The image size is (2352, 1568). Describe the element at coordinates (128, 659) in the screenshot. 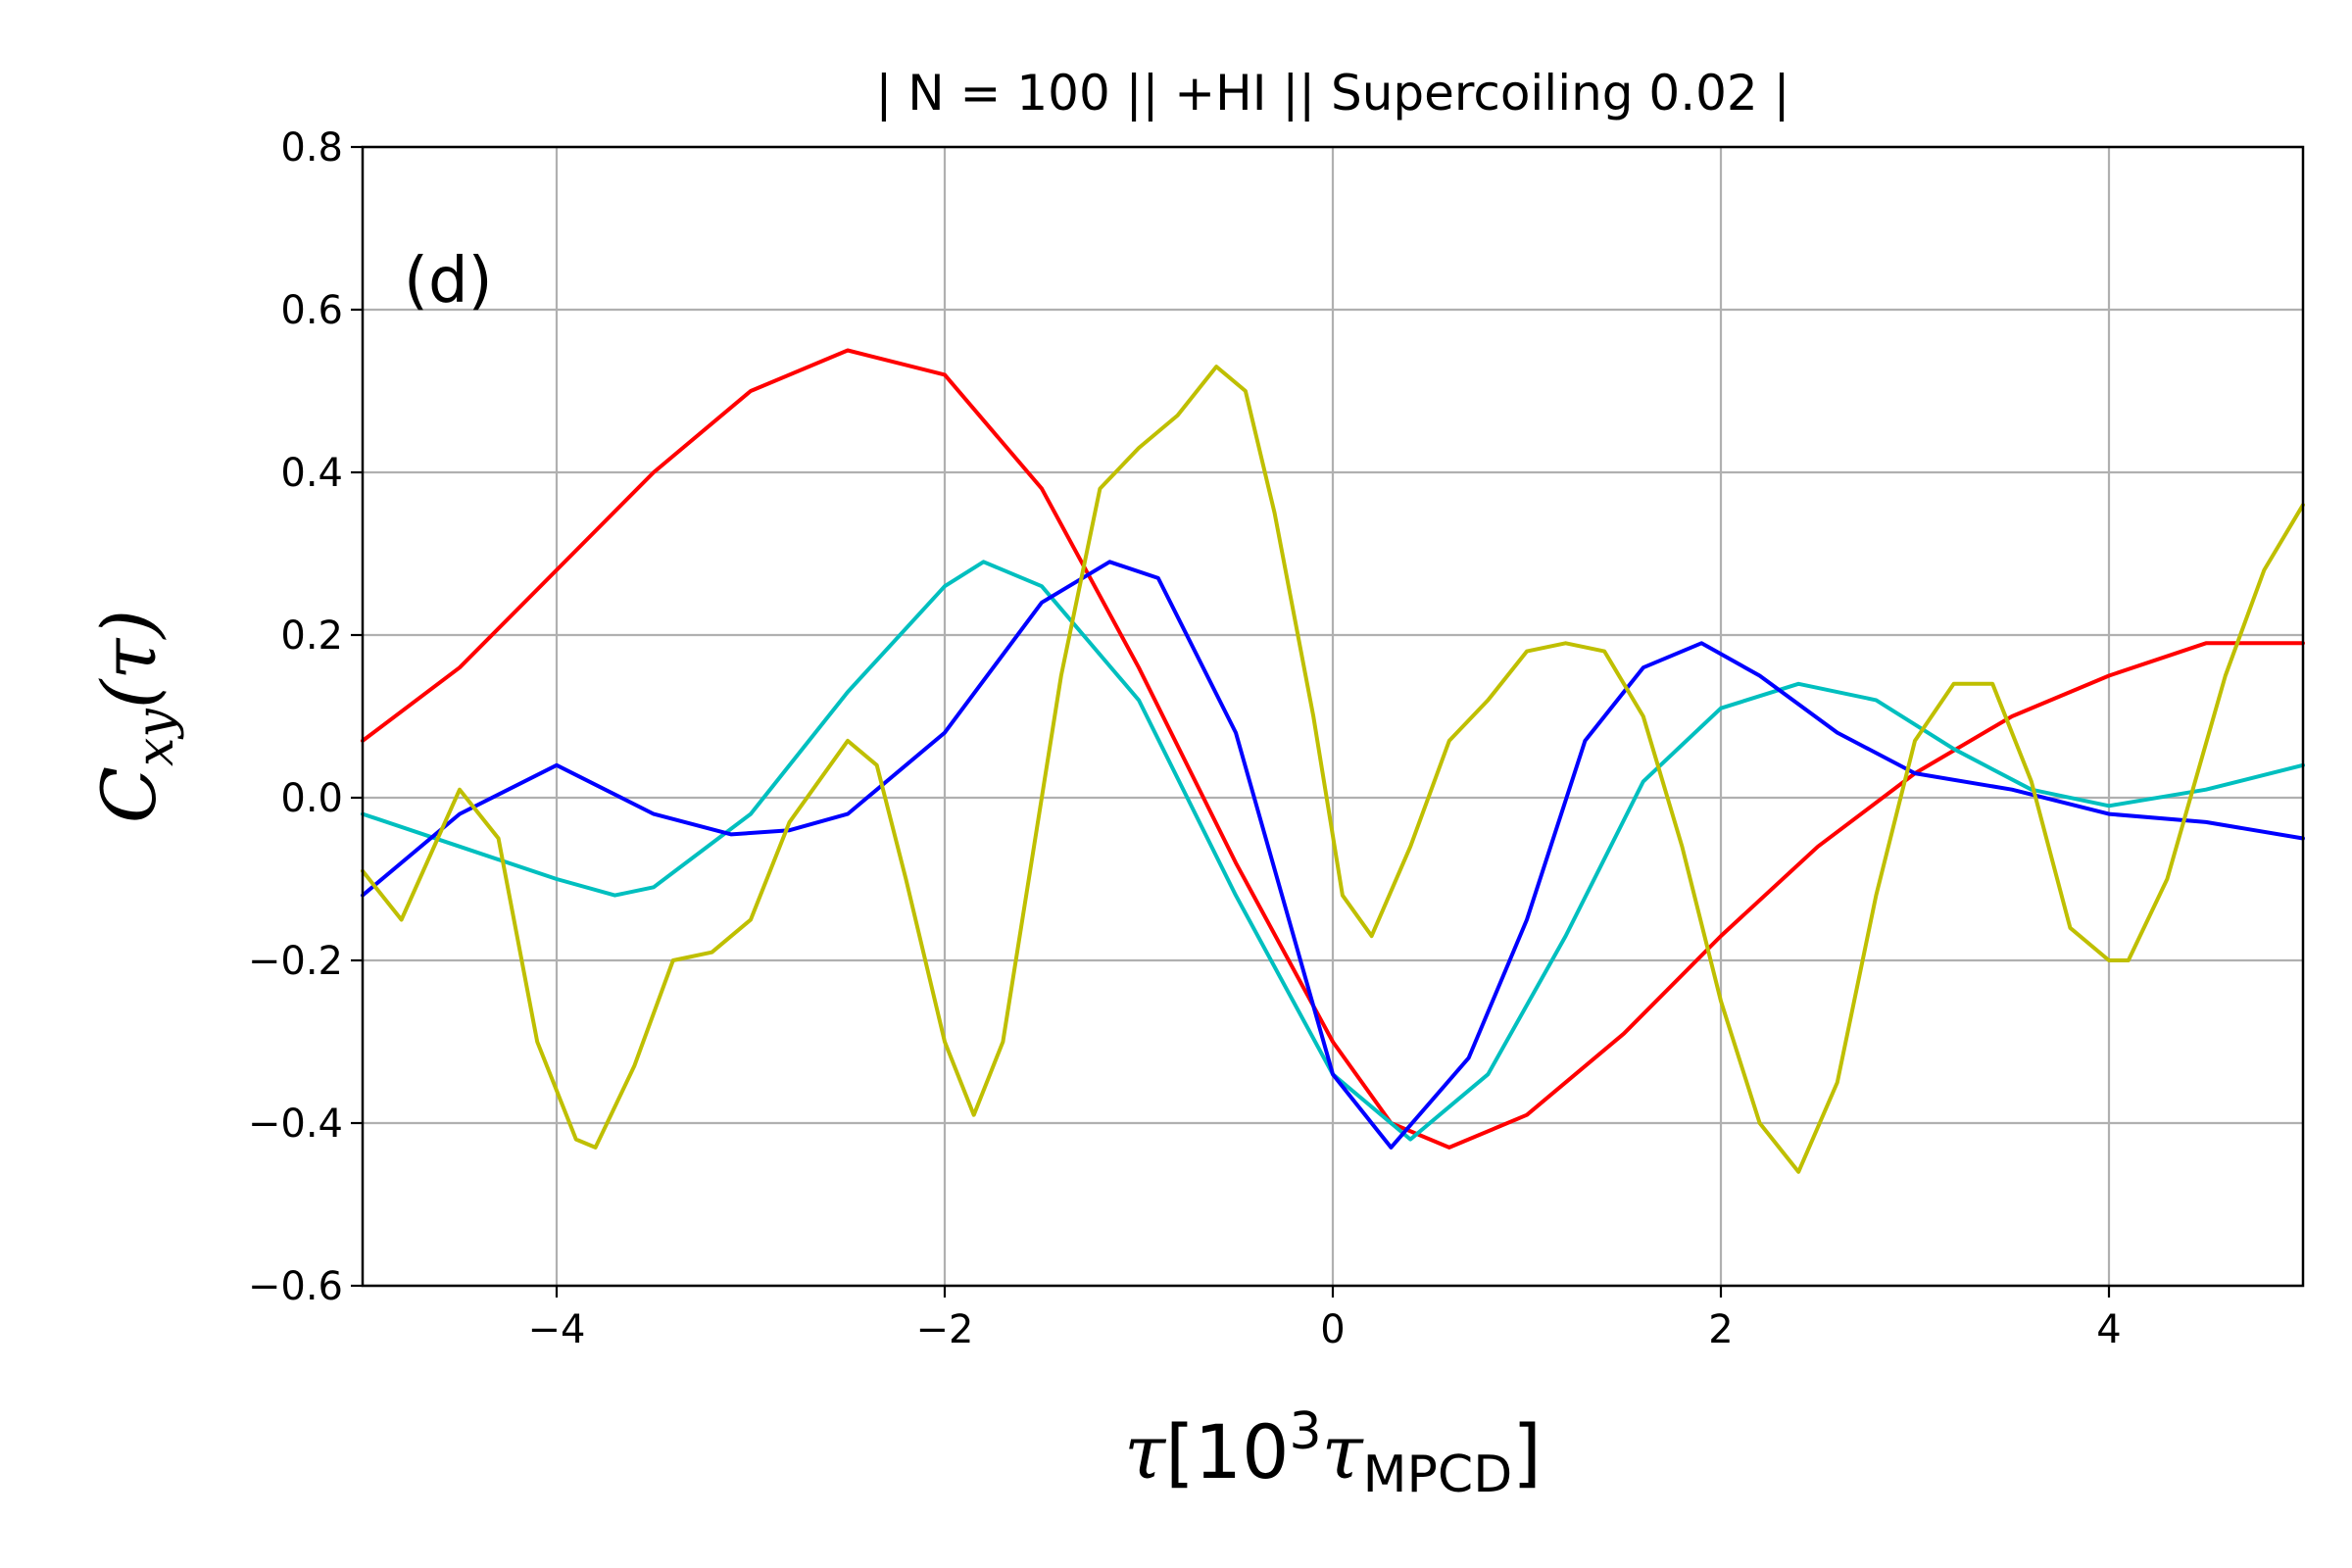

I see `y-axis-label-arg: (τ)` at that location.